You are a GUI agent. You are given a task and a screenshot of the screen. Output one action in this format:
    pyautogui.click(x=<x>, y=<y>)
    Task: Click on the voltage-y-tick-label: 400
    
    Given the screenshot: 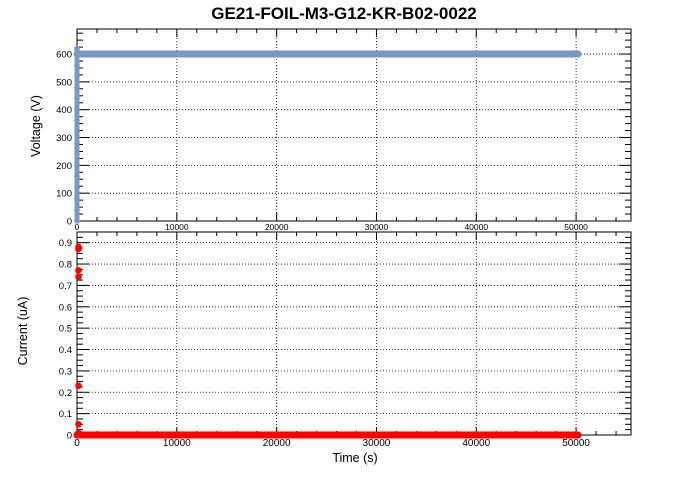 What is the action you would take?
    pyautogui.click(x=64, y=110)
    